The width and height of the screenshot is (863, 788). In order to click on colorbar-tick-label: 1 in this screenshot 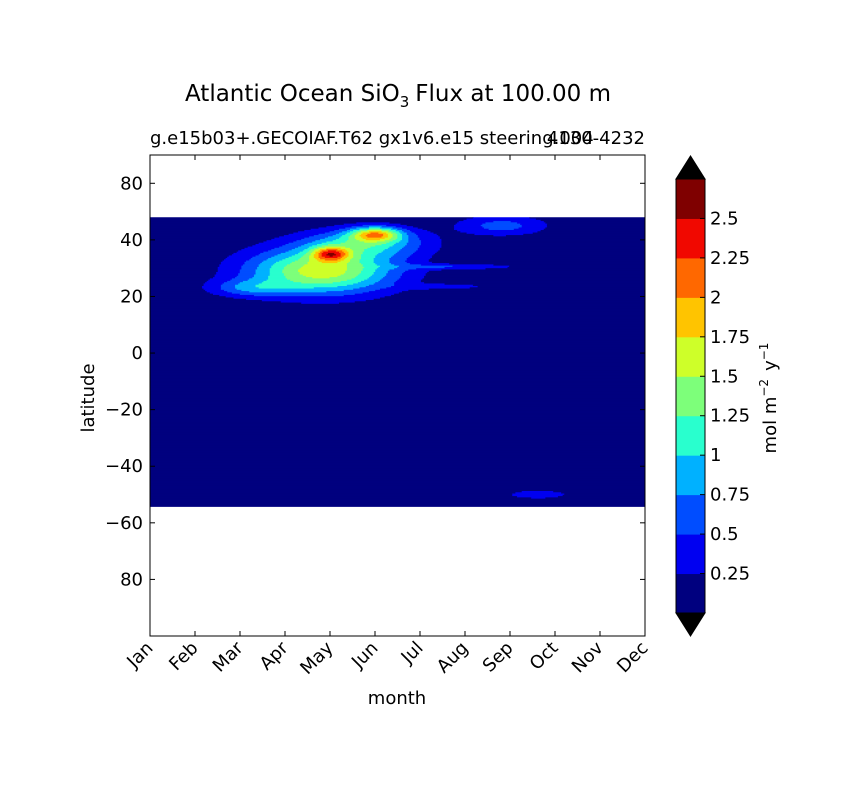, I will do `click(715, 455)`.